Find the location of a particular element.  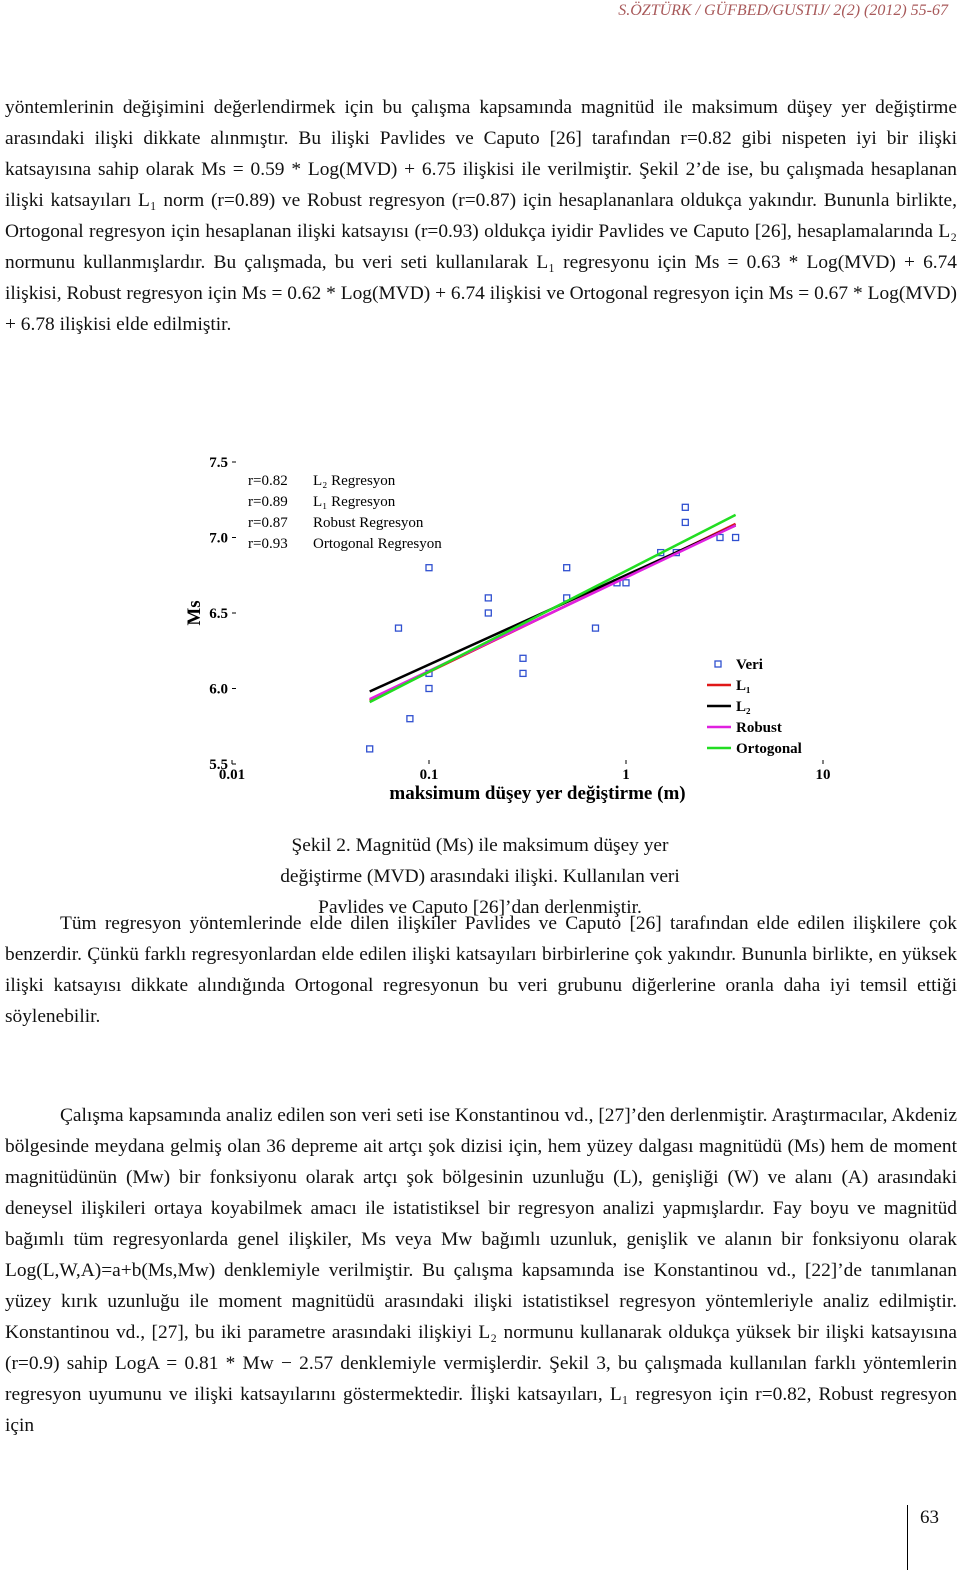

separator is located at coordinates (907, 1537).